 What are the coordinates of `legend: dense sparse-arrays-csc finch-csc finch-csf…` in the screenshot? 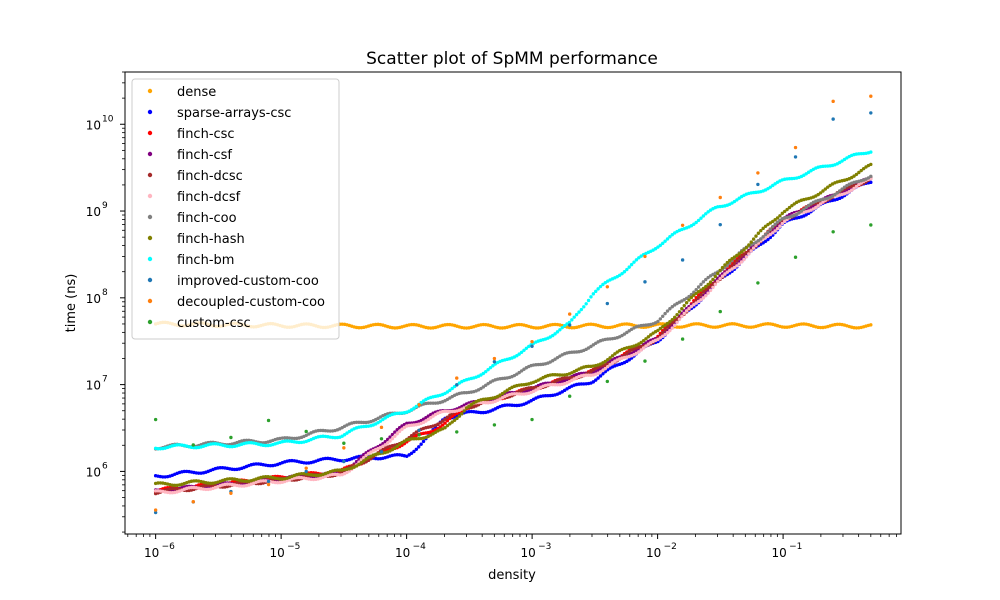 It's located at (235, 209).